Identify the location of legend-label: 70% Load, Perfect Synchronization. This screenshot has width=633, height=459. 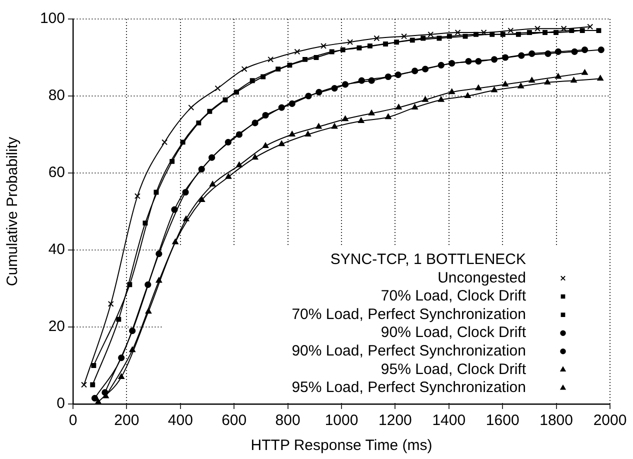
(409, 314).